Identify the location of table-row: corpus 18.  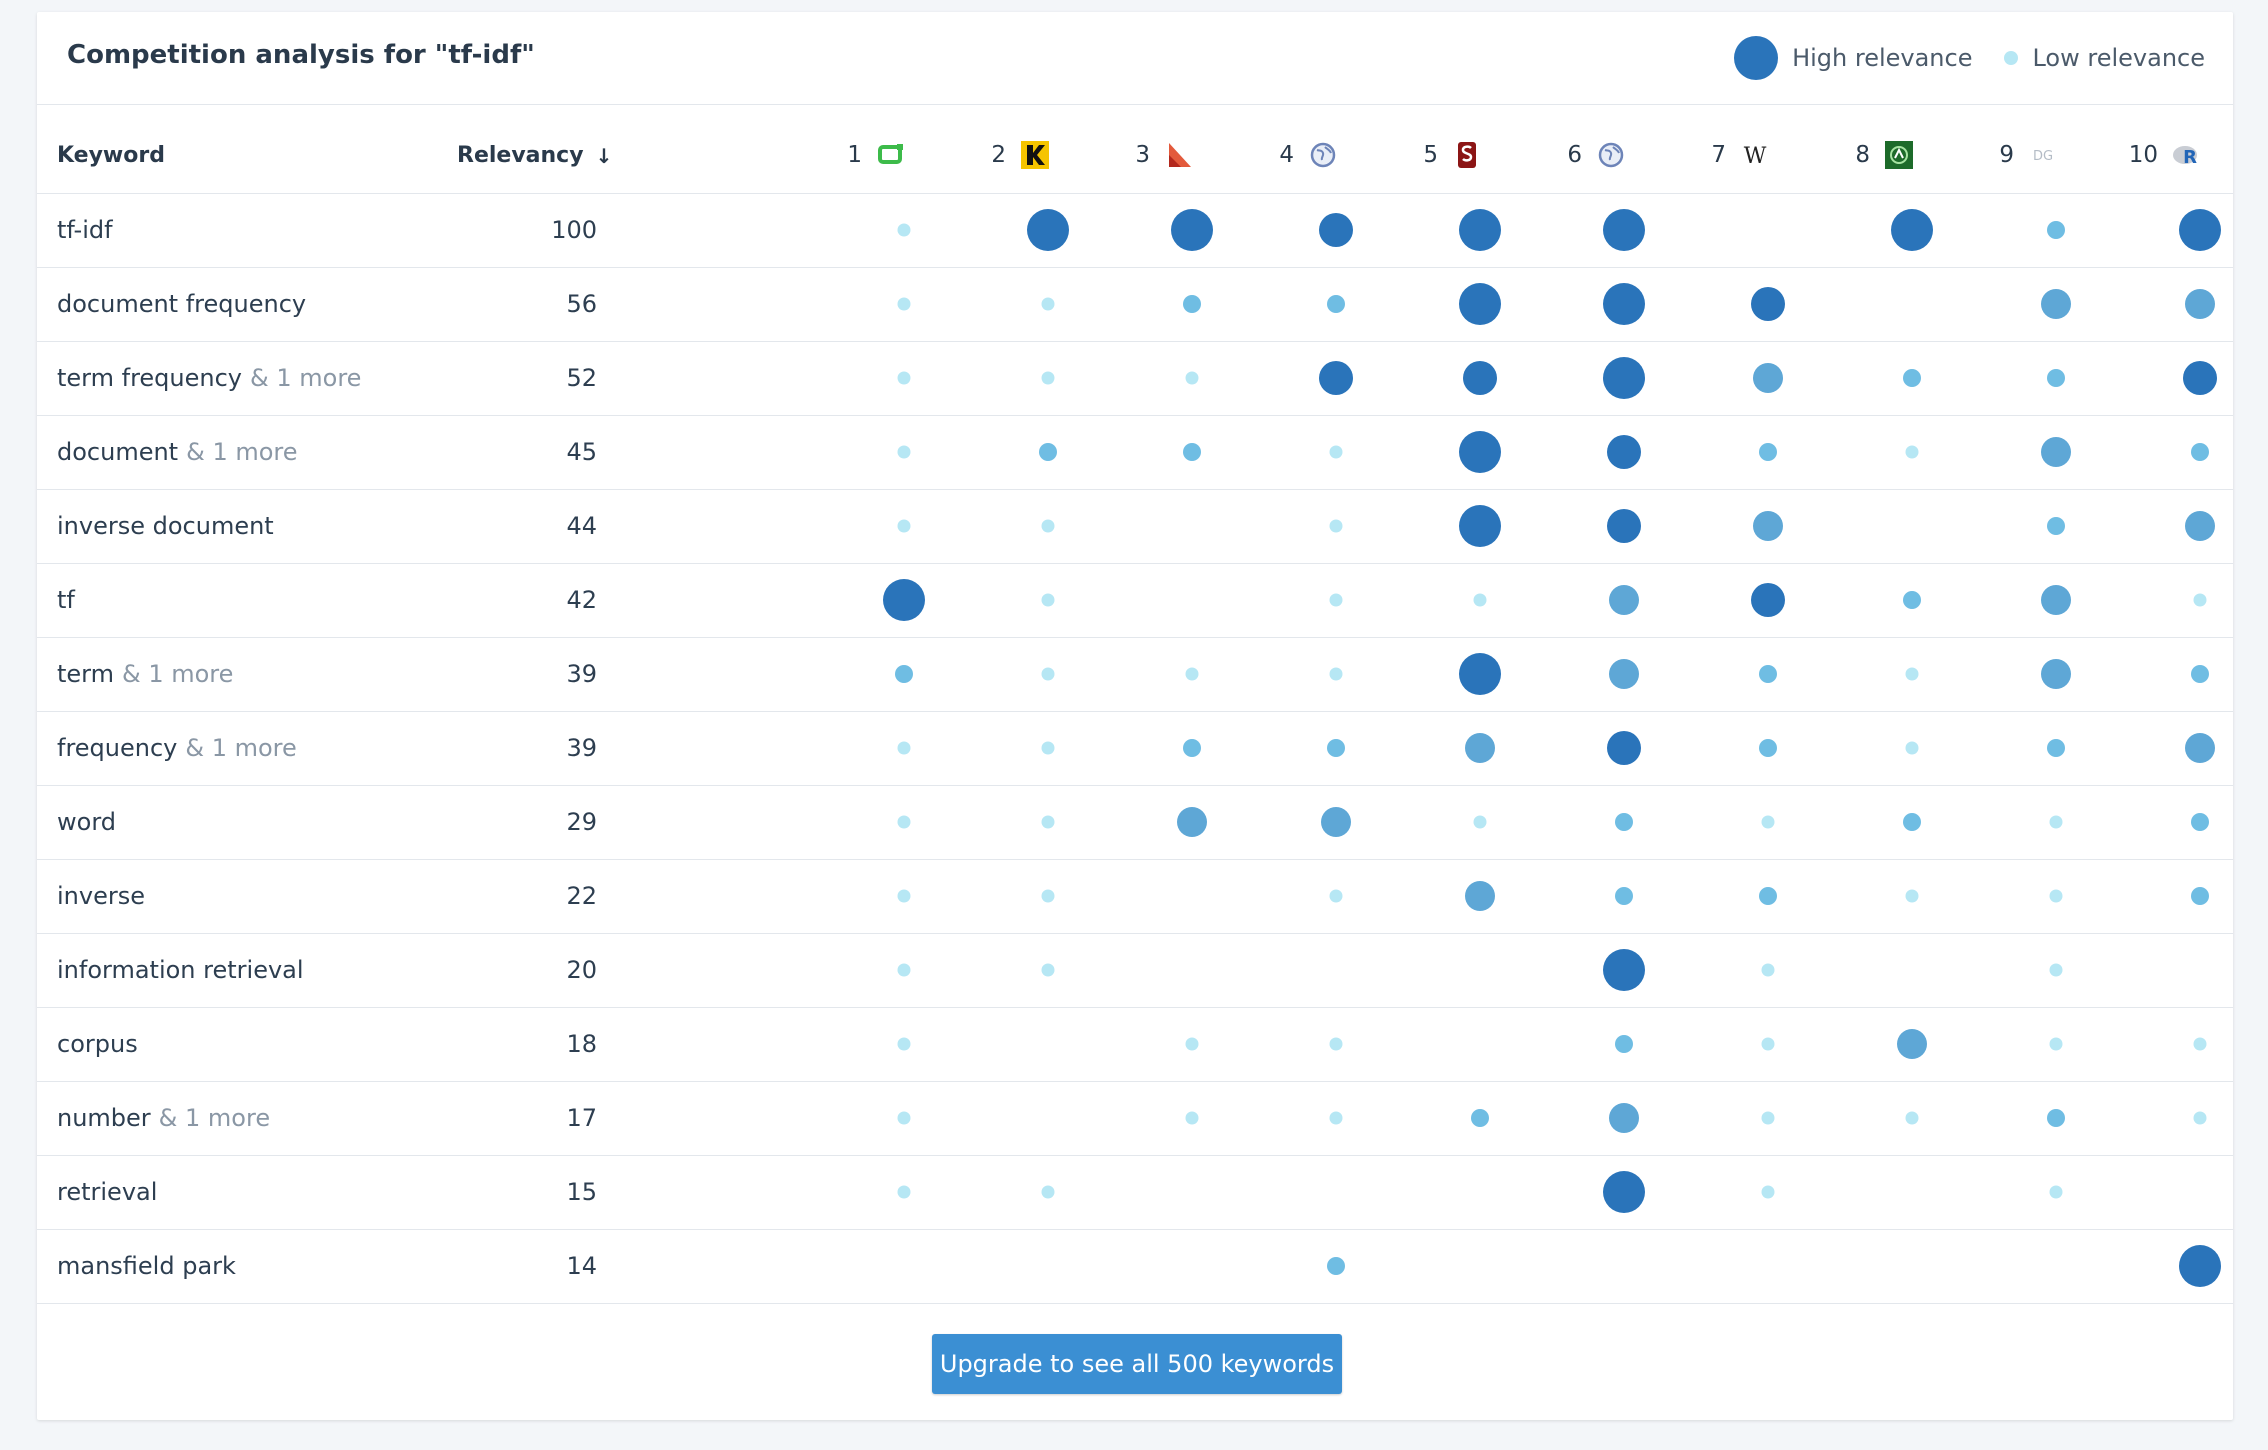
(1135, 1045).